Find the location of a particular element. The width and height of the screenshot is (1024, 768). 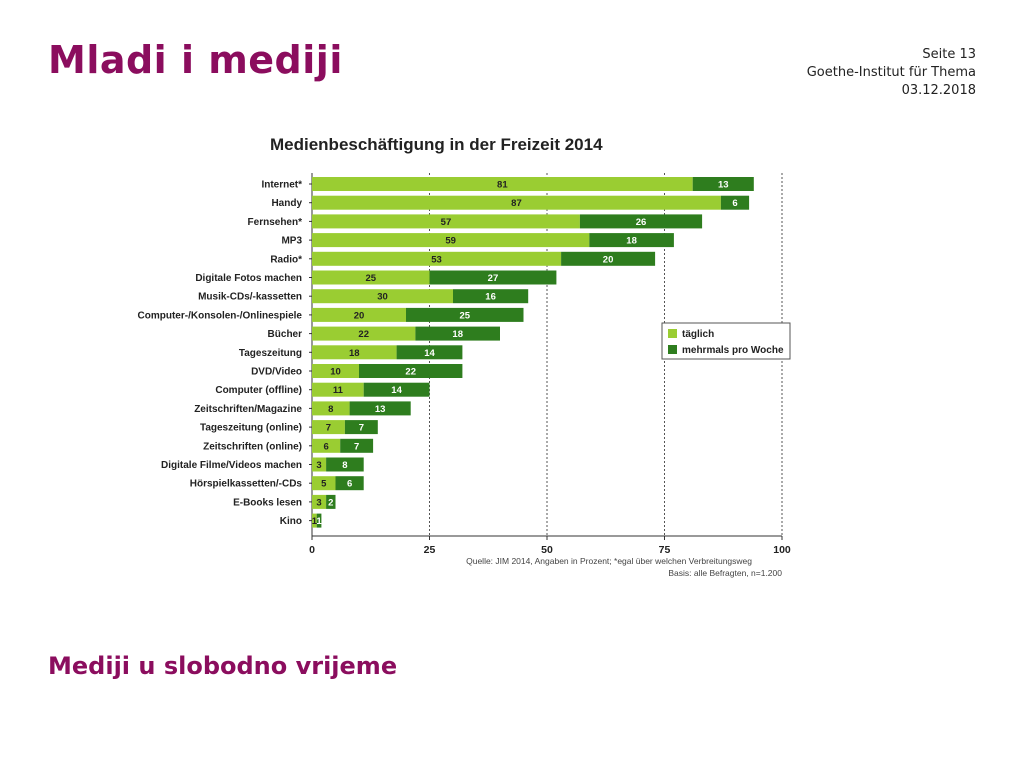

data-label-mehrmals: 22 is located at coordinates (410, 372).